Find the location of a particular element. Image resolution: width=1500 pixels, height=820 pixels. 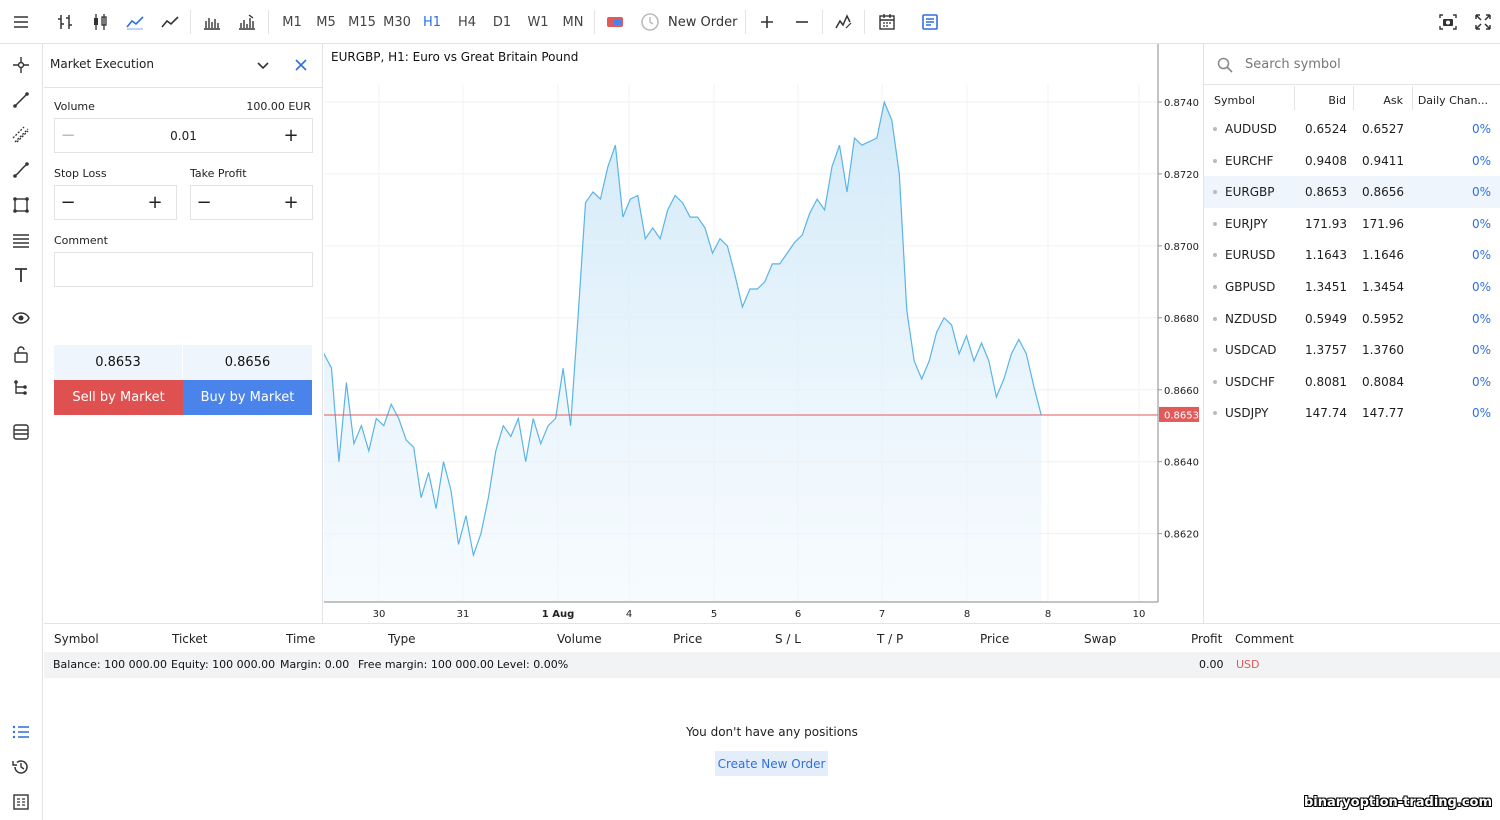

take-profit-increase-button: + is located at coordinates (291, 202).